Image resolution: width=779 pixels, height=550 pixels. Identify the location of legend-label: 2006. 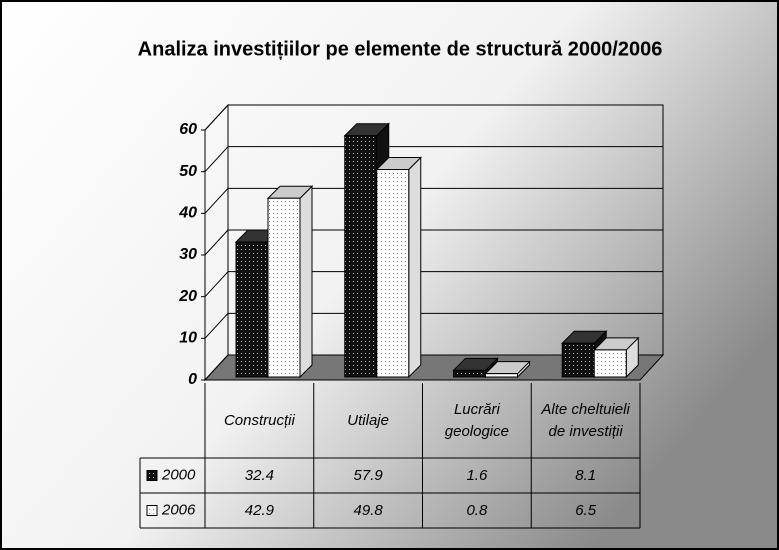
(178, 509).